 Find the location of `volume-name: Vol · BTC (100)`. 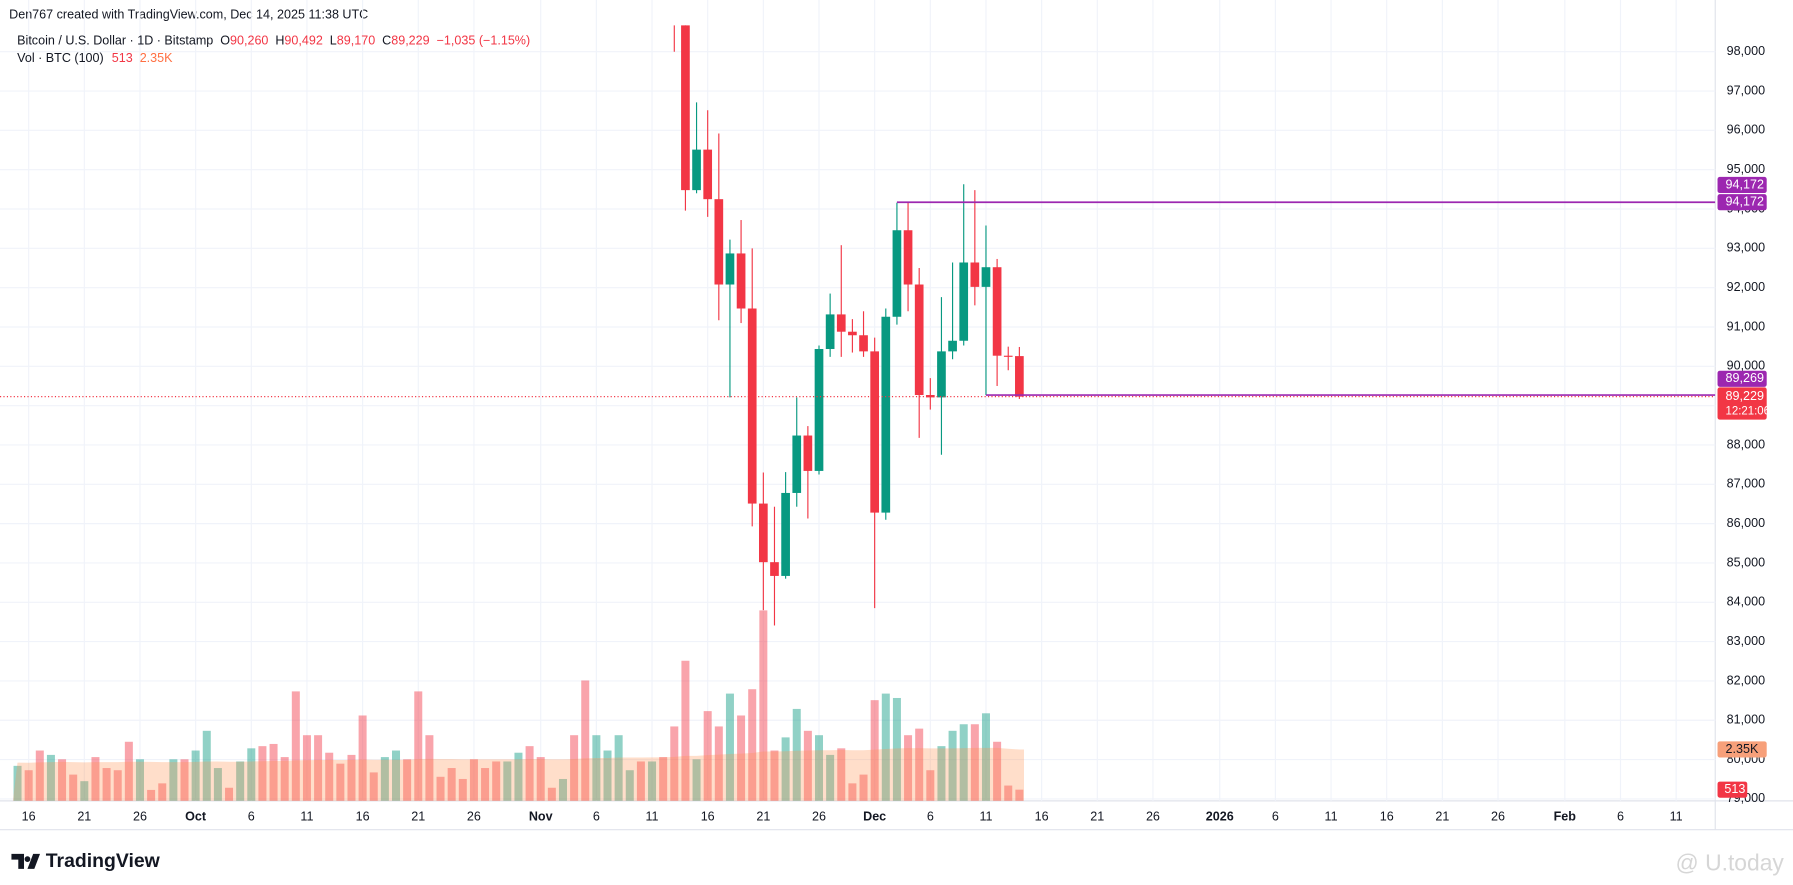

volume-name: Vol · BTC (100) is located at coordinates (60, 58).